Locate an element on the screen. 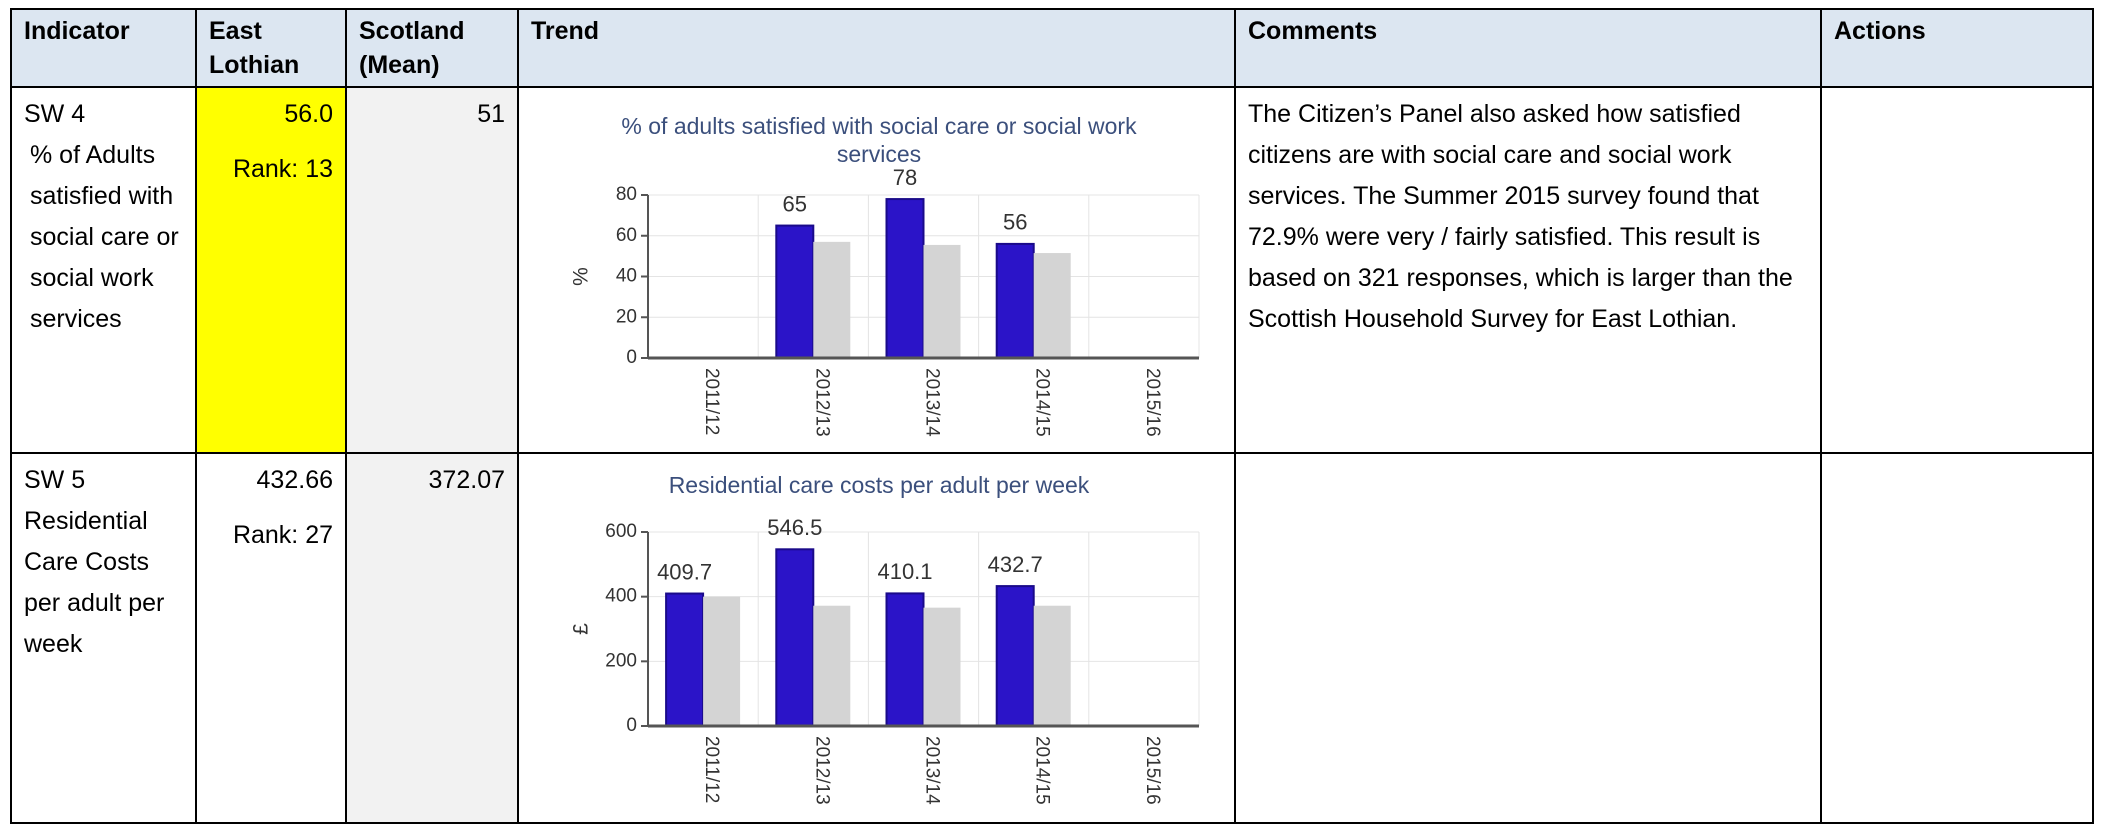 This screenshot has width=2103, height=824. header-text: East Lothian is located at coordinates (254, 48).